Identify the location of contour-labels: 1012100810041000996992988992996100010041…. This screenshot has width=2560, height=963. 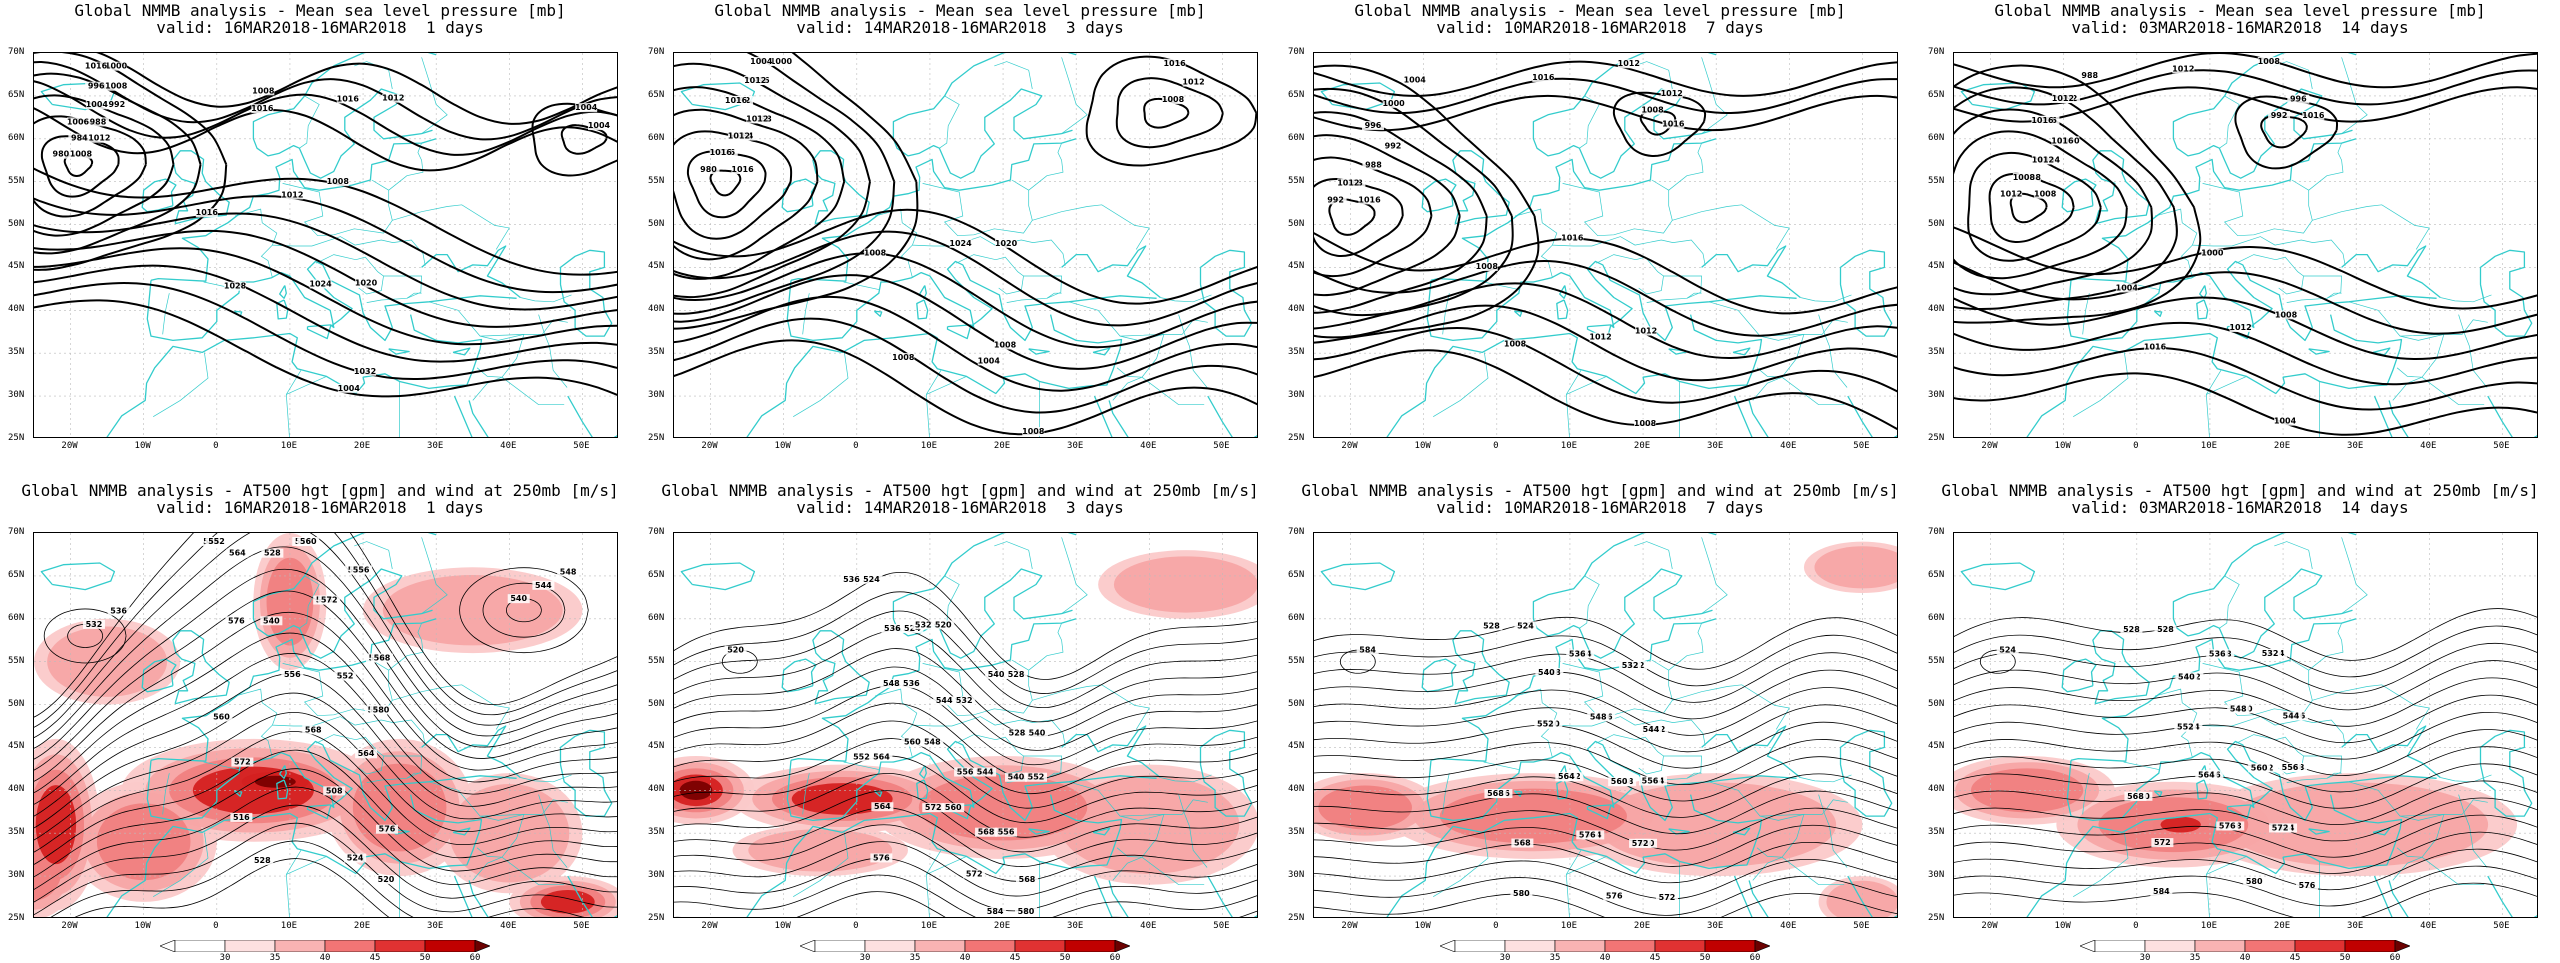
(2162, 241).